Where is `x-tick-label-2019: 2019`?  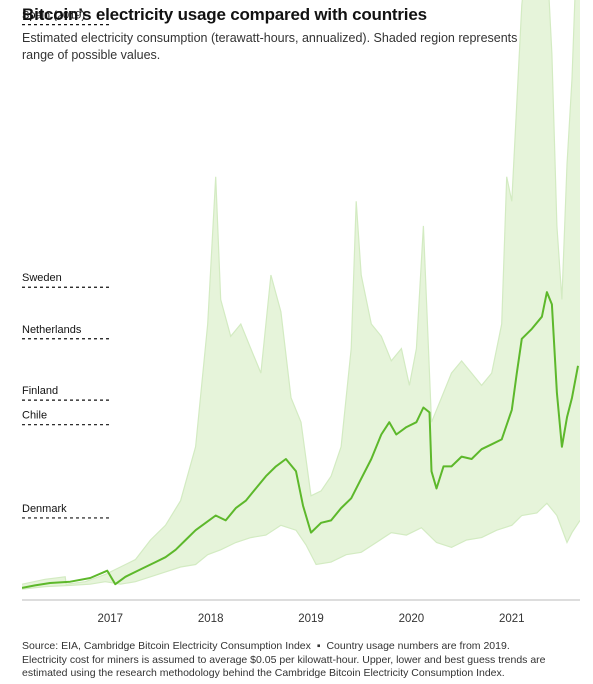
x-tick-label-2019: 2019 is located at coordinates (311, 619).